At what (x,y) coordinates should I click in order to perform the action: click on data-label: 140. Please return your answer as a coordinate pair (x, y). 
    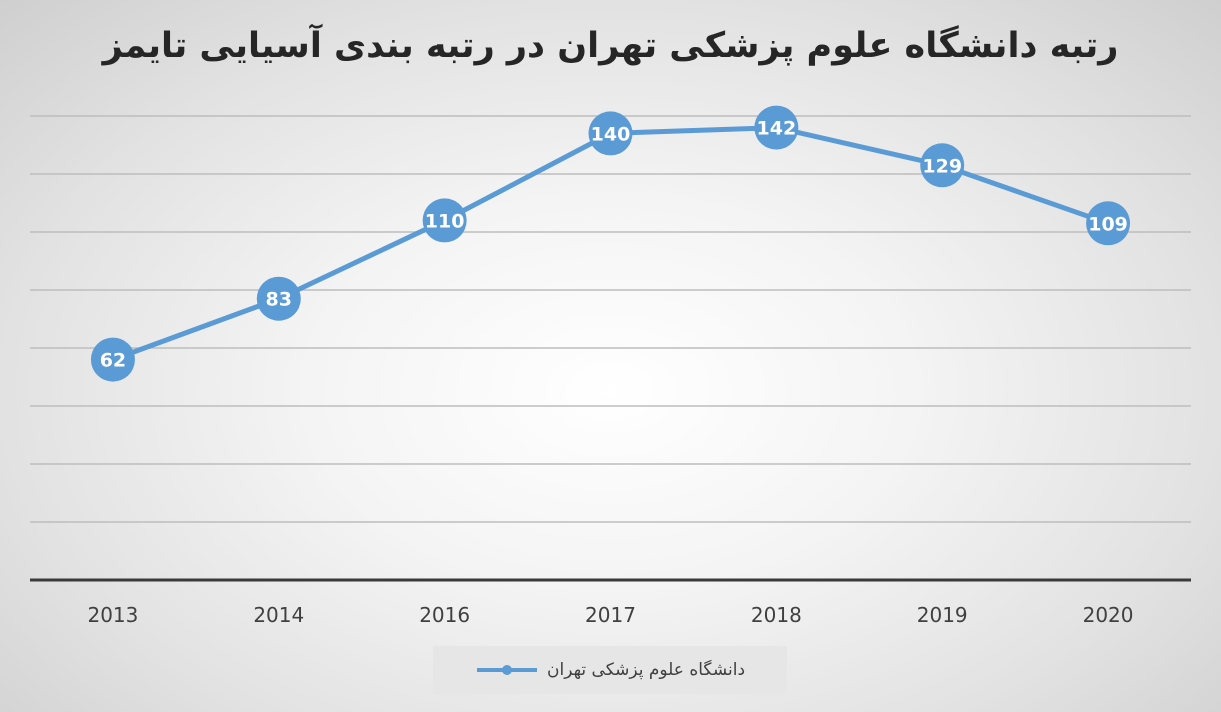
    Looking at the image, I should click on (611, 134).